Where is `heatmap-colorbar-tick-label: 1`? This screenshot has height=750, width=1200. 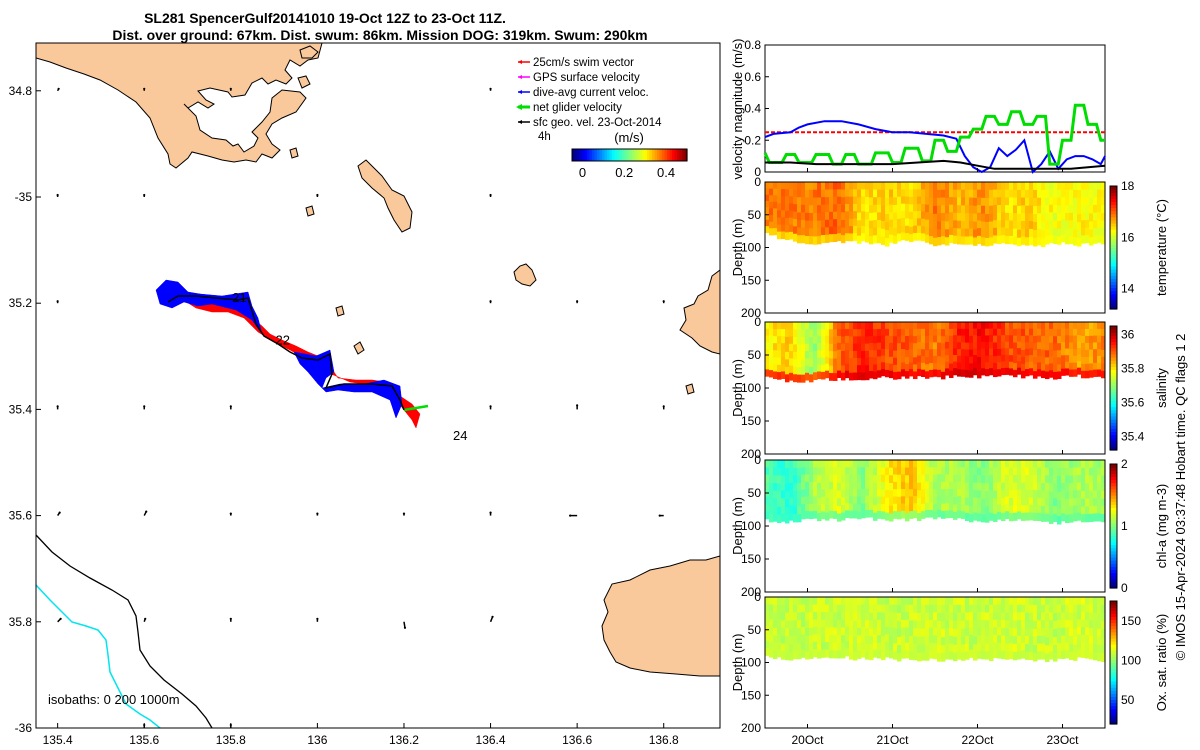
heatmap-colorbar-tick-label: 1 is located at coordinates (1124, 526).